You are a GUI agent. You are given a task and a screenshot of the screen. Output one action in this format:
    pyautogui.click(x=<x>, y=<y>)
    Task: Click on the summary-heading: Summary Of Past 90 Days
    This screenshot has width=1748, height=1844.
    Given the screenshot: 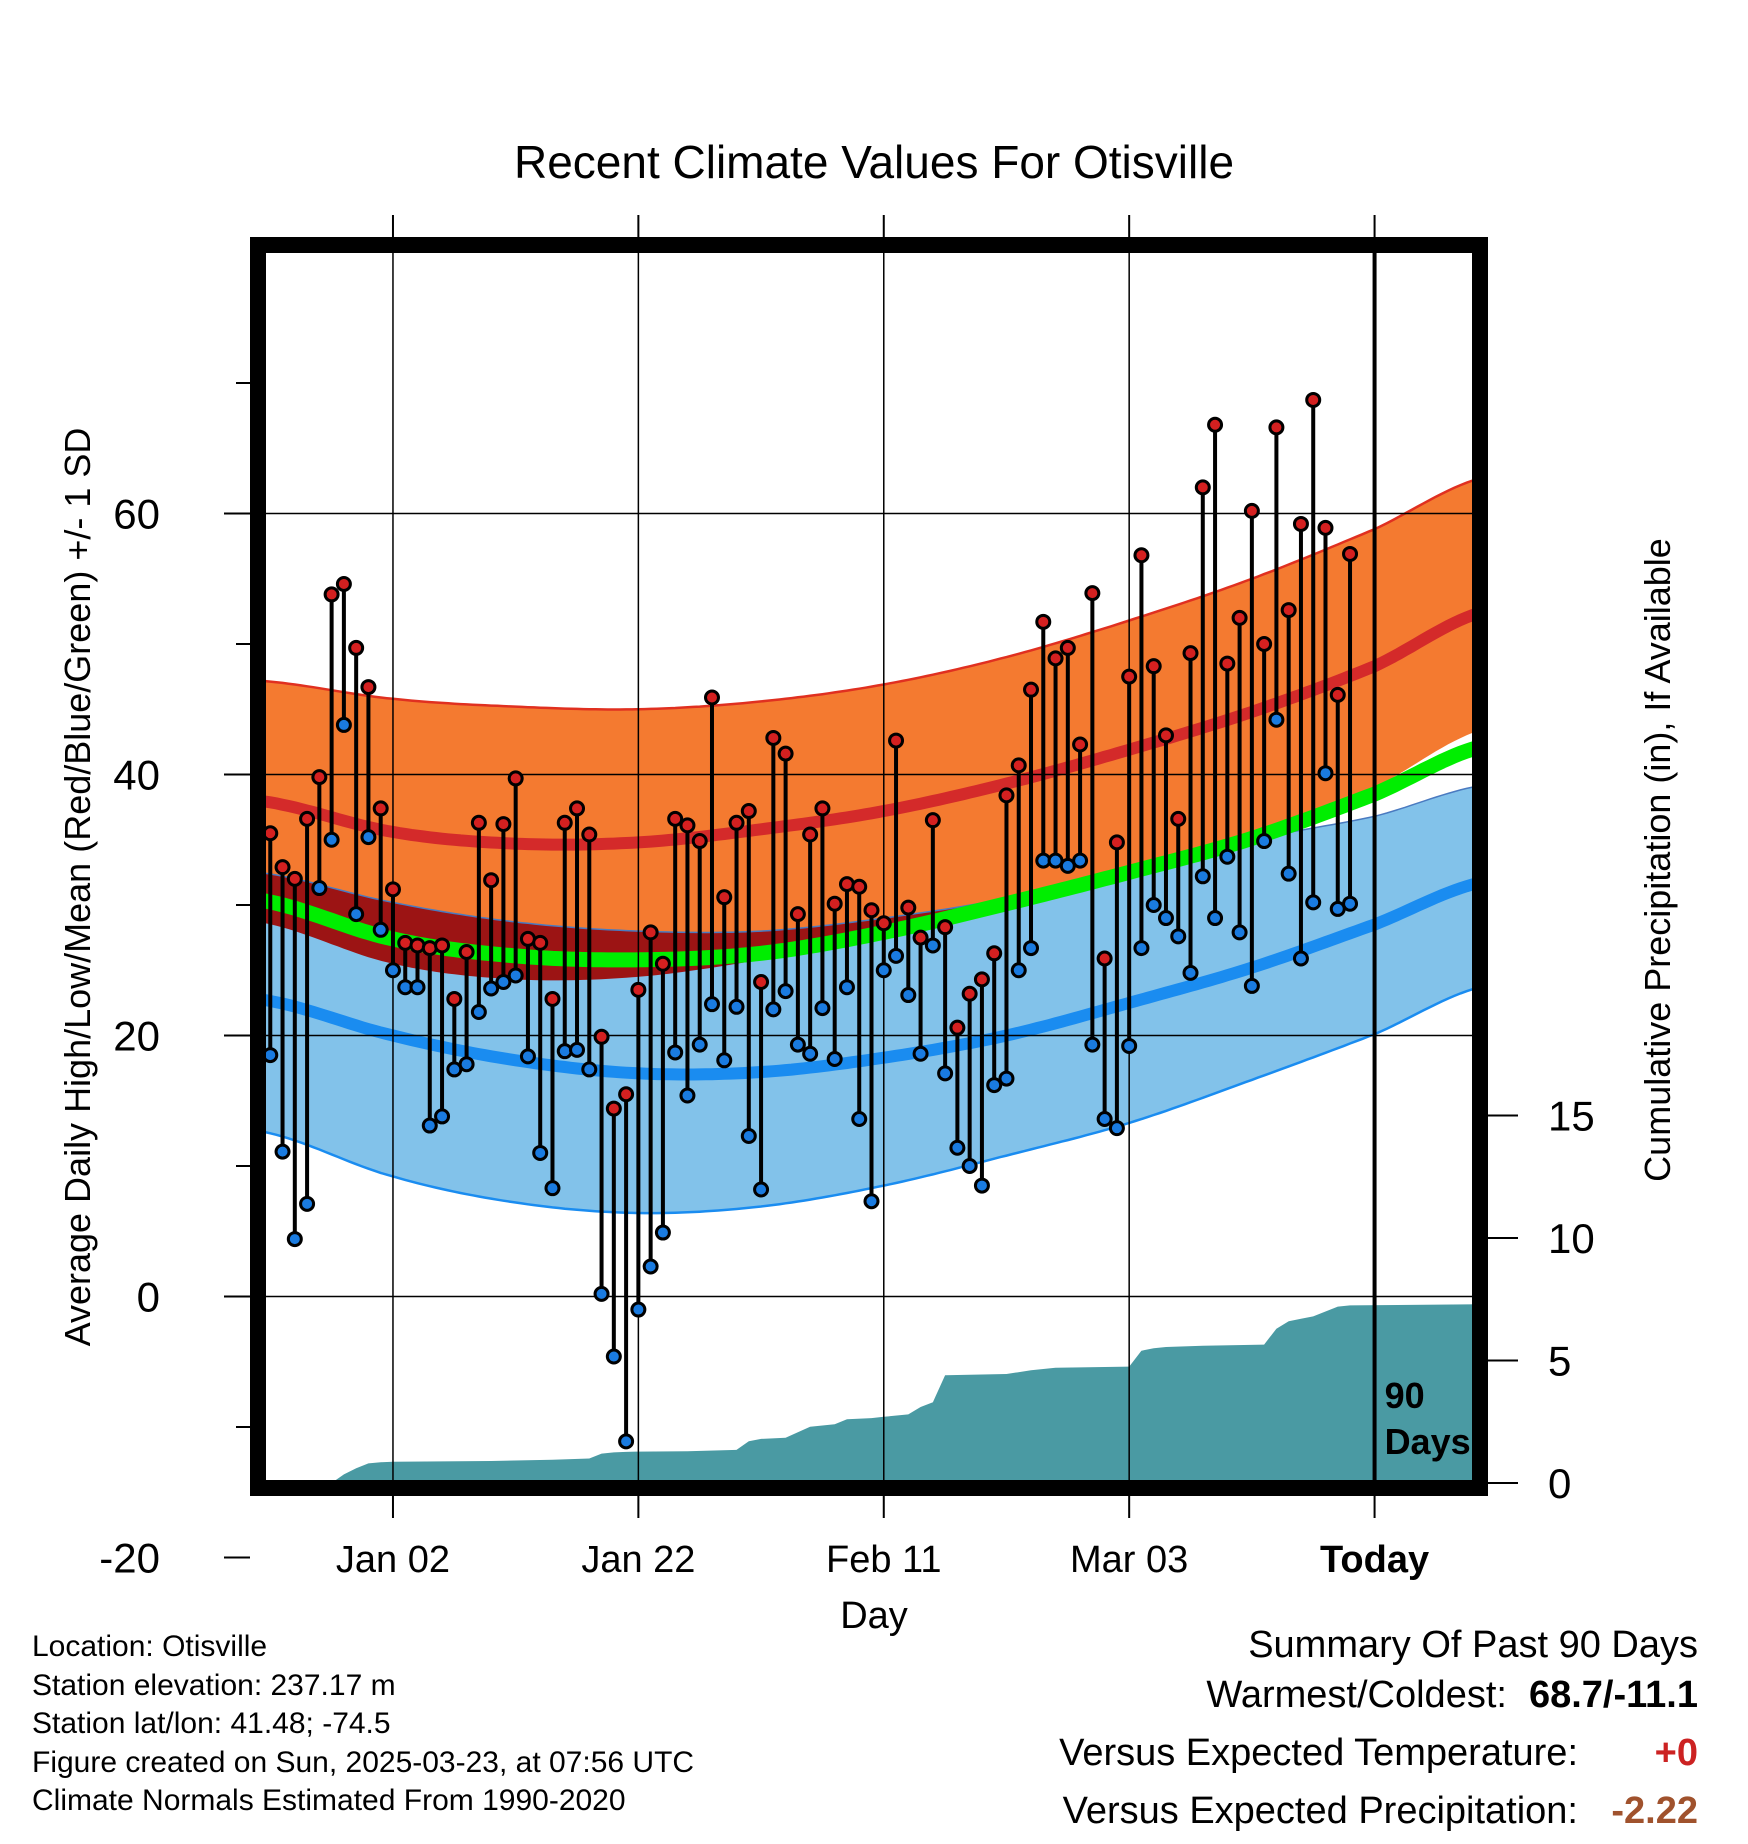 What is the action you would take?
    pyautogui.click(x=1473, y=1645)
    